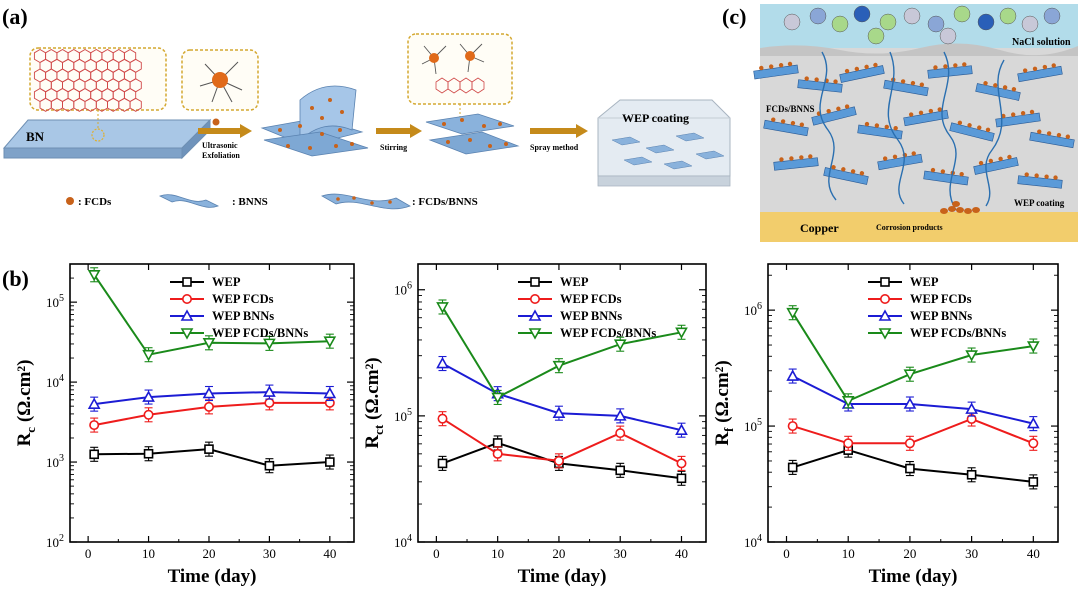 Image resolution: width=1080 pixels, height=596 pixels. What do you see at coordinates (559, 138) in the screenshot?
I see `arrow-spray: Spray method` at bounding box center [559, 138].